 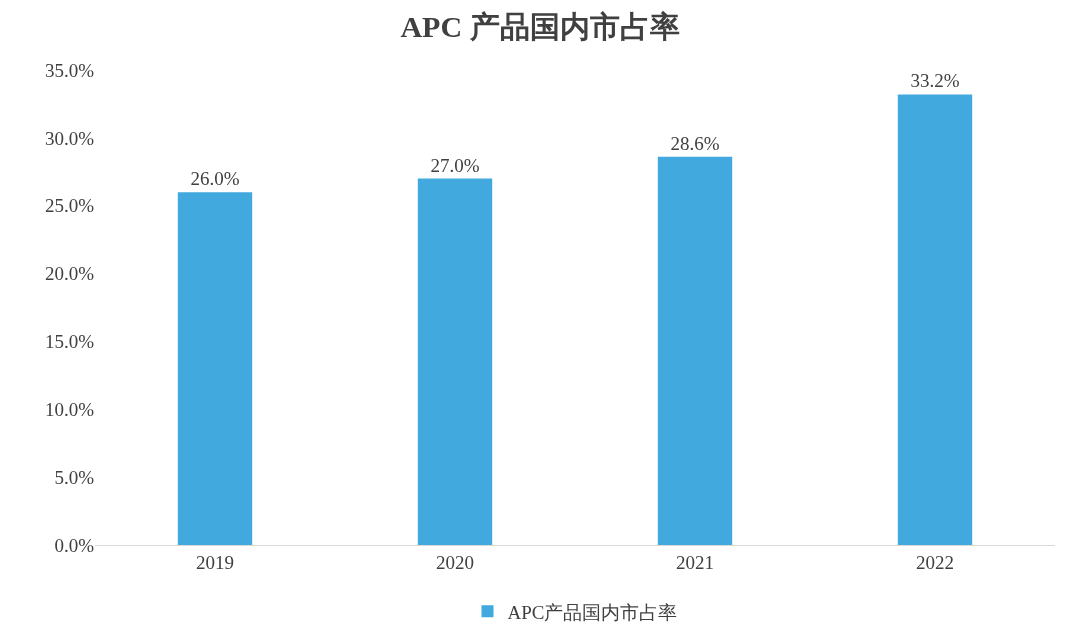 I want to click on x-tick-label: 2022, so click(x=935, y=562).